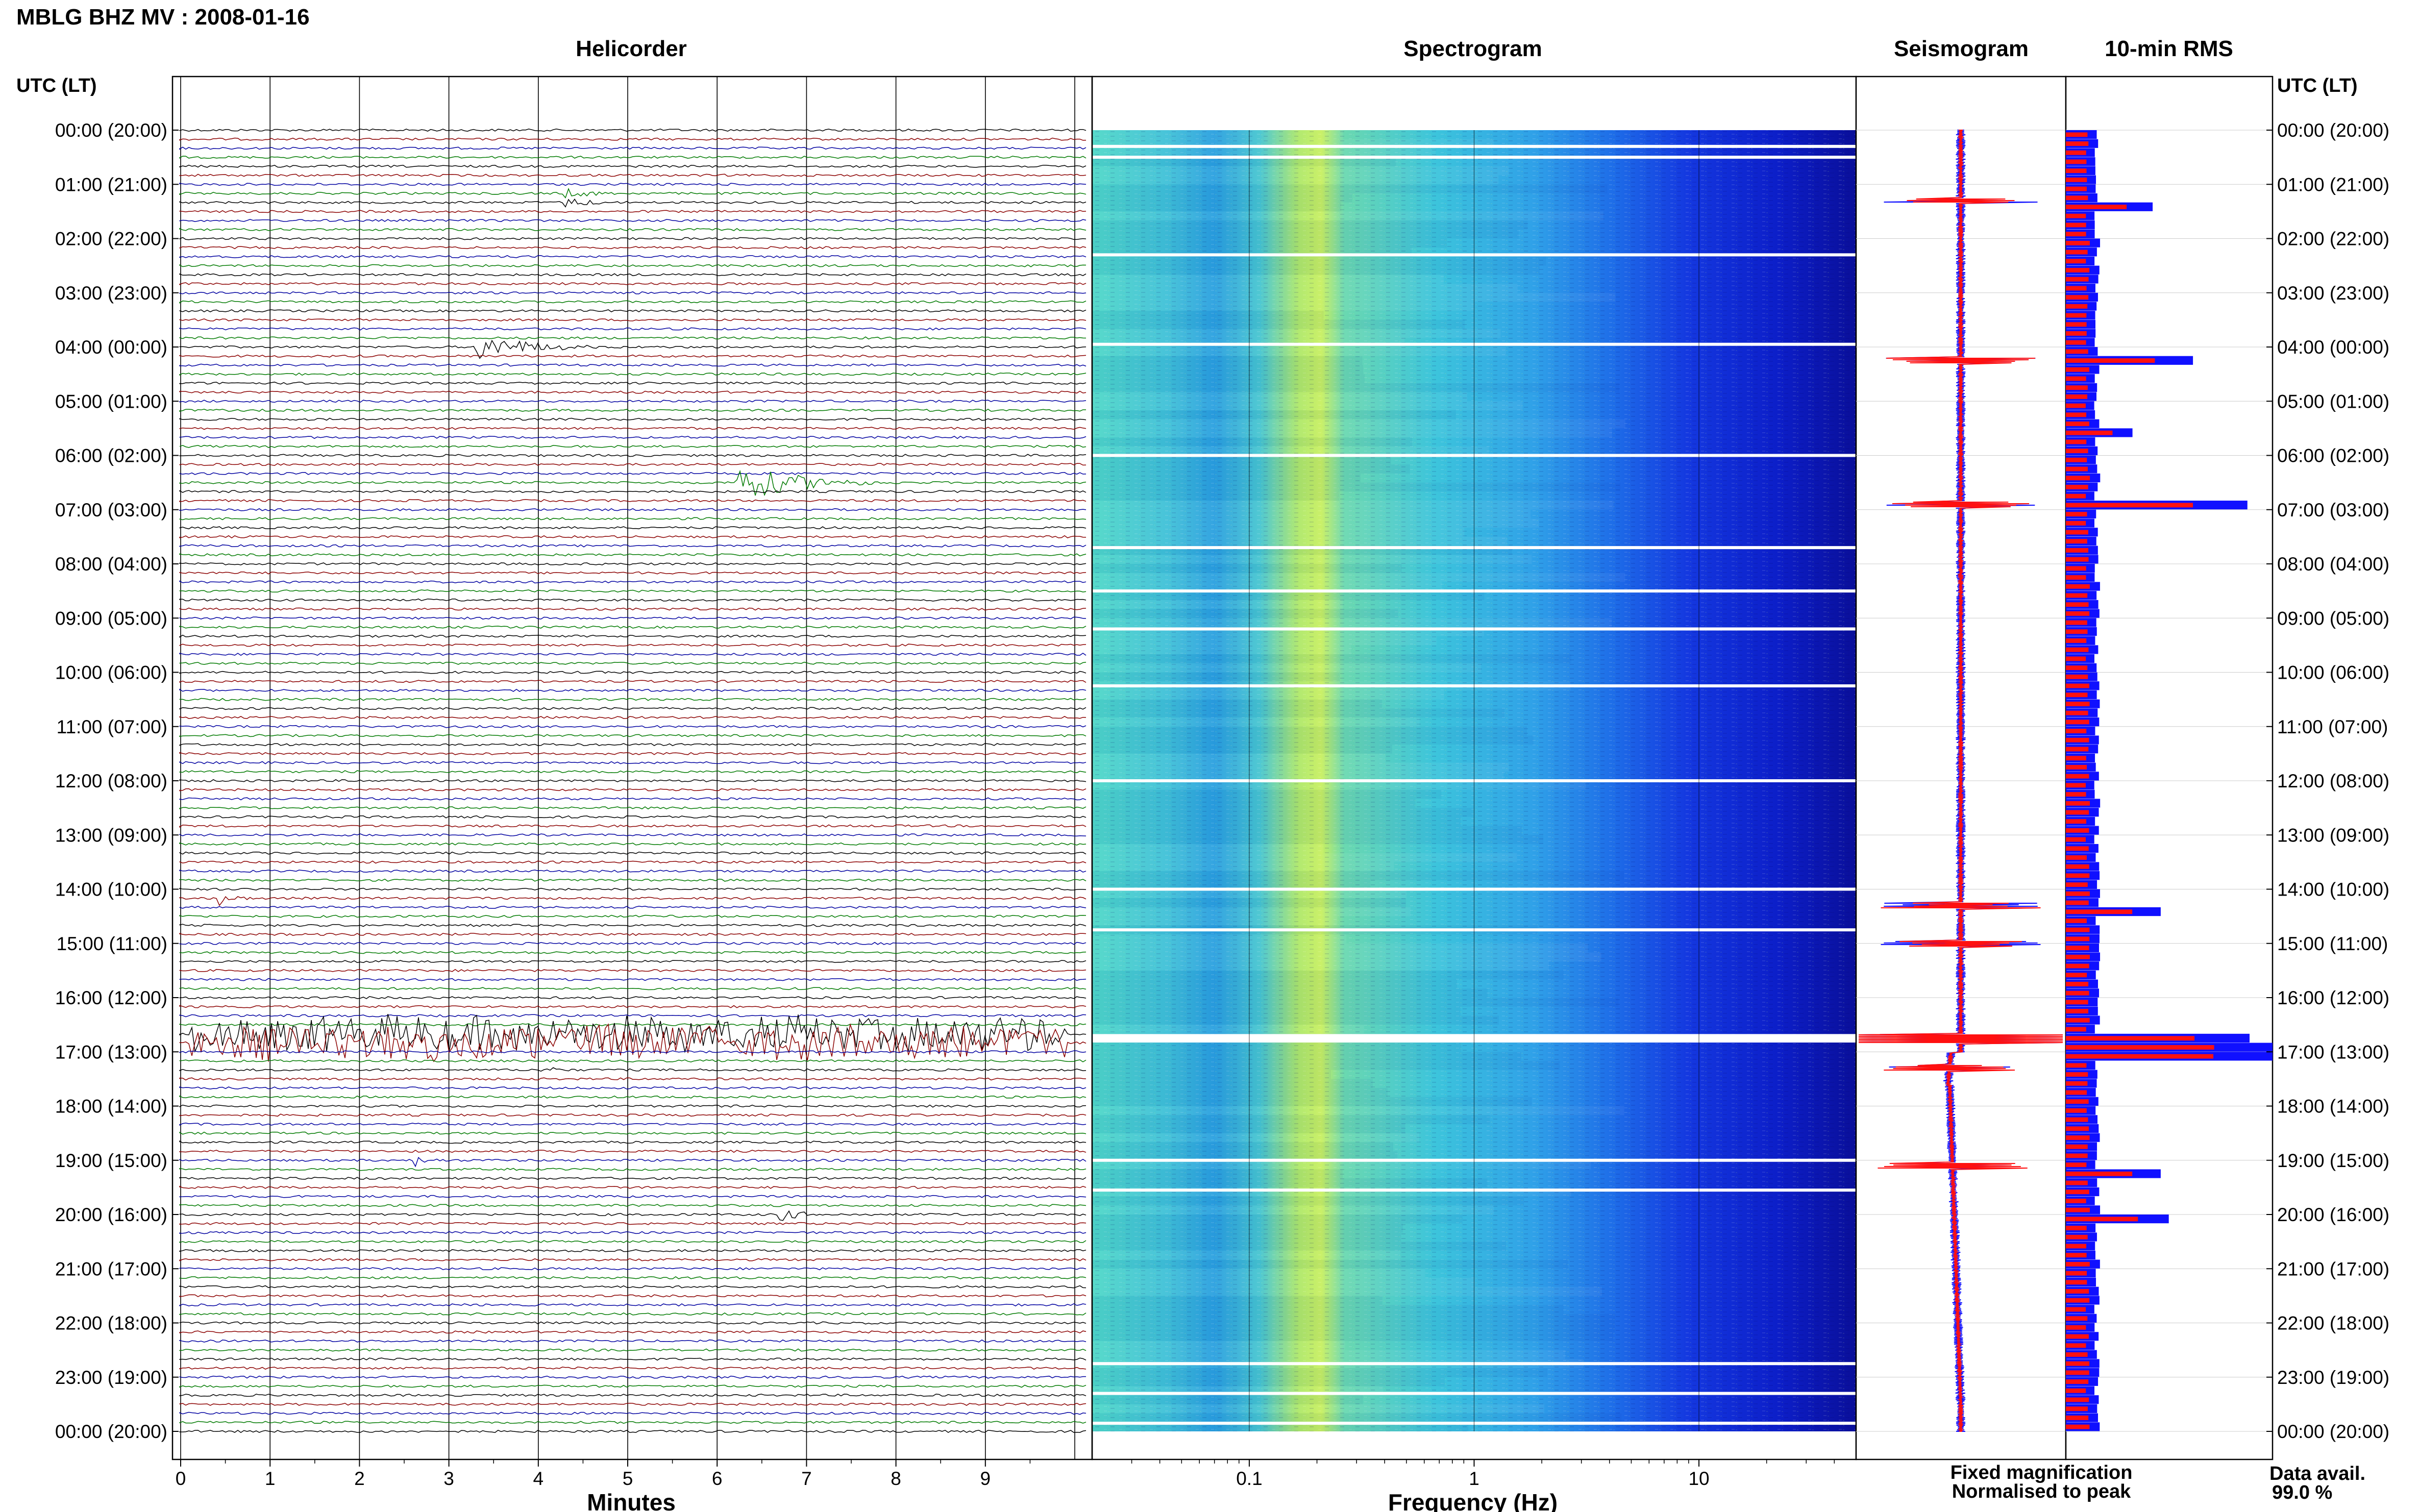 This screenshot has height=1512, width=2419. What do you see at coordinates (270, 1478) in the screenshot?
I see `helicorder-x-tick-label: 1` at bounding box center [270, 1478].